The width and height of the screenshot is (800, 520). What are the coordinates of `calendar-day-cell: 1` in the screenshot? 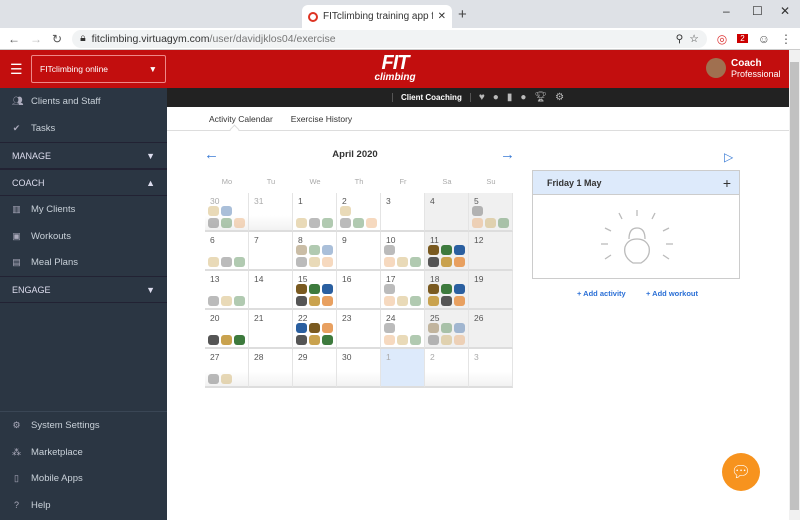 It's located at (315, 212).